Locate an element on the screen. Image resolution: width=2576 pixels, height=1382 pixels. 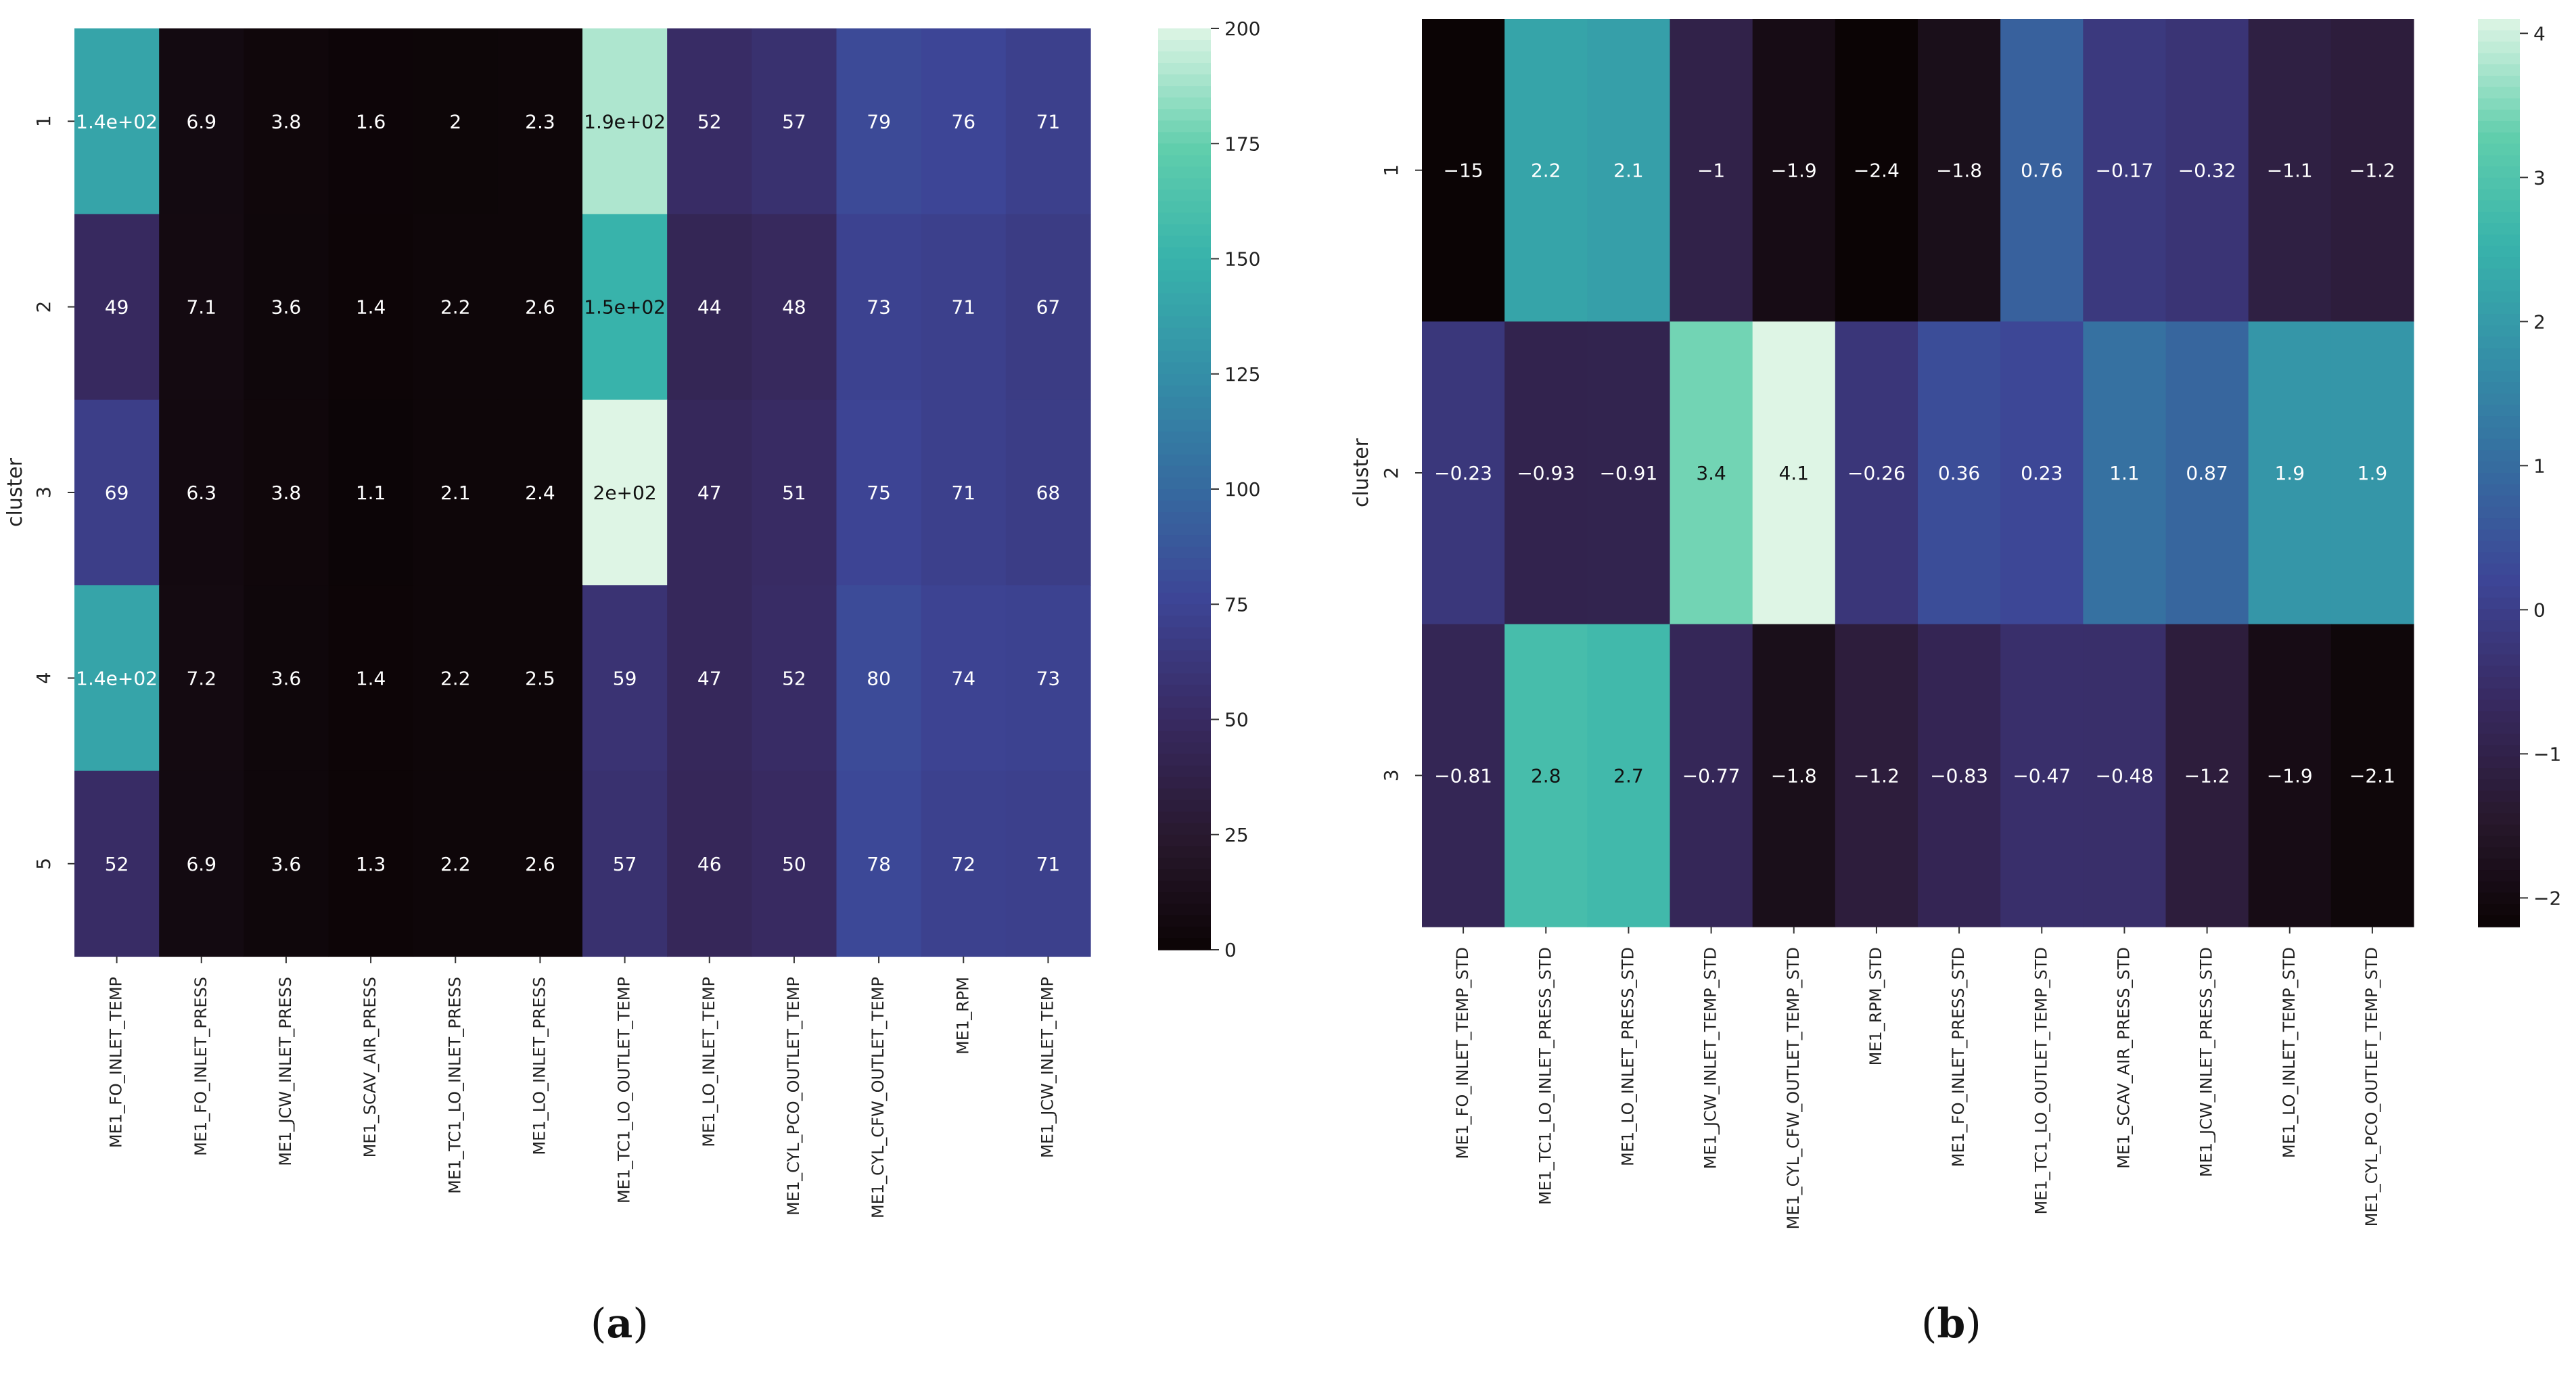
row-tick-label: 4 is located at coordinates (43, 678).